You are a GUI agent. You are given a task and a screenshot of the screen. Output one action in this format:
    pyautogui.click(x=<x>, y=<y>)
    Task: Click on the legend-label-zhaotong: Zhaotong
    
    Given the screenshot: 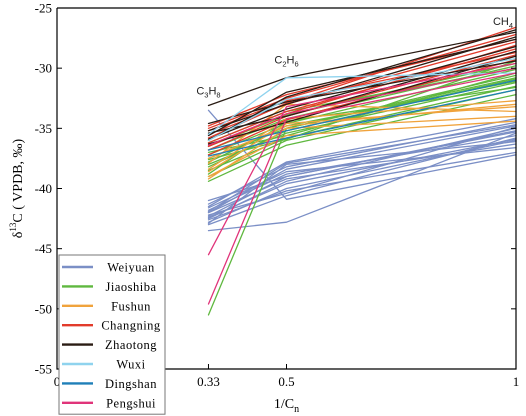 What is the action you would take?
    pyautogui.click(x=131, y=345)
    